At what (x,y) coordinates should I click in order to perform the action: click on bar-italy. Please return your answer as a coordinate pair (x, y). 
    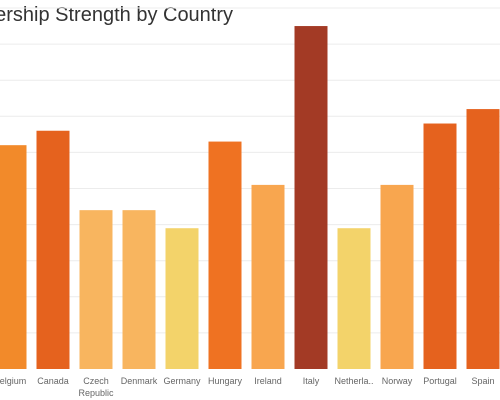
    Looking at the image, I should click on (311, 198).